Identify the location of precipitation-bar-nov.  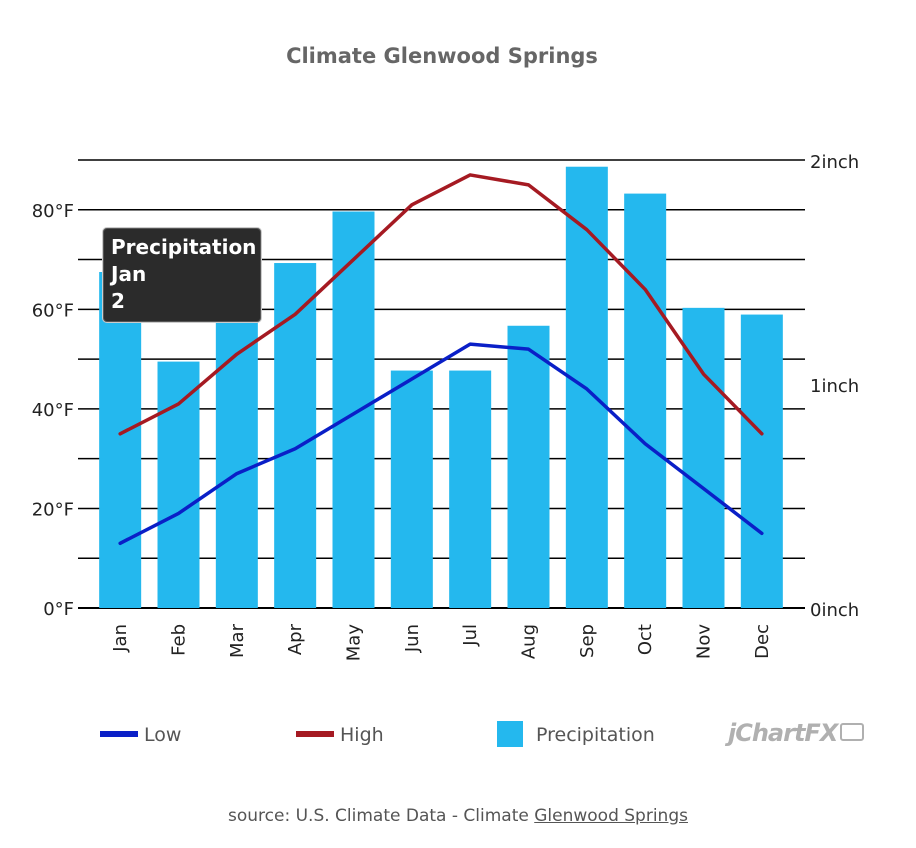
(703, 457).